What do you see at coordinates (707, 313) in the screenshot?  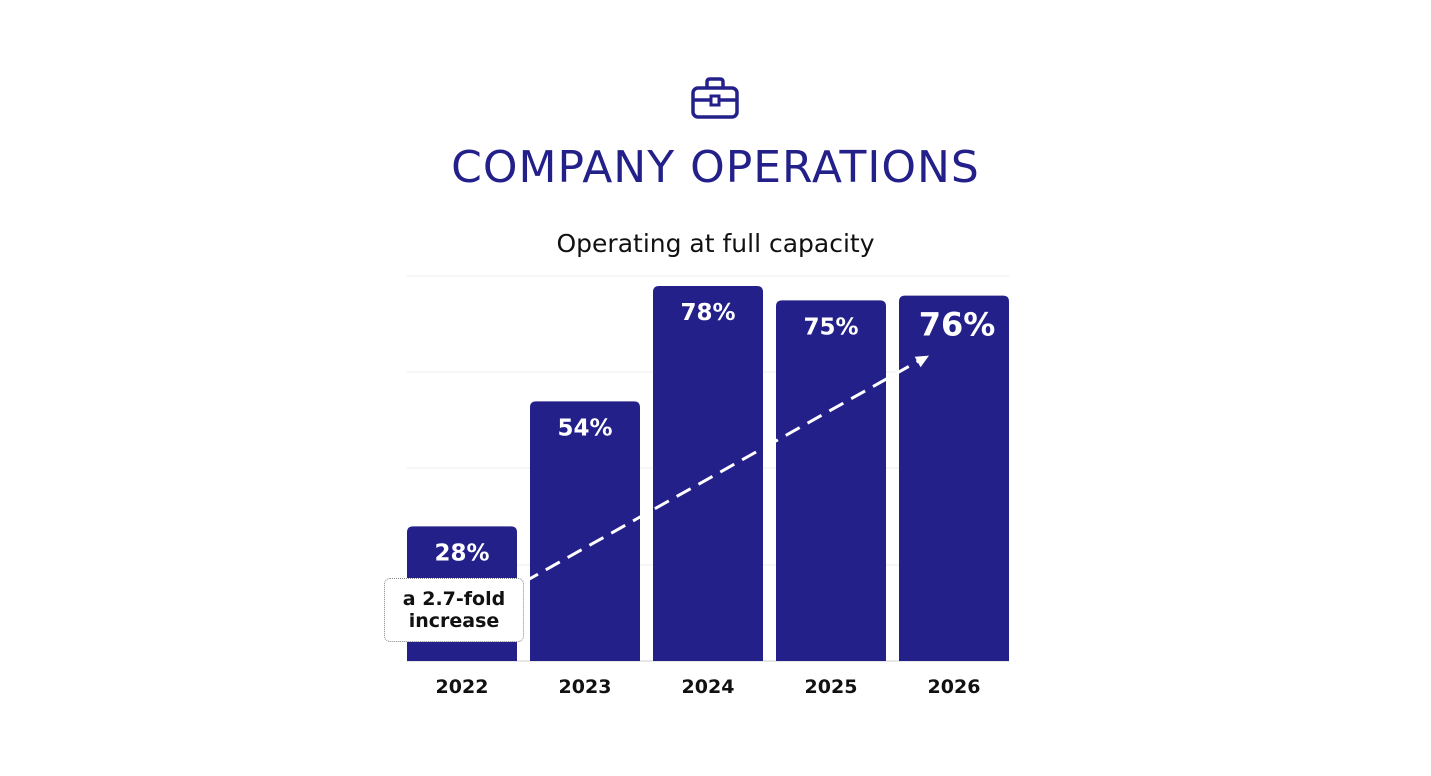 I see `bar-value-label: 78%` at bounding box center [707, 313].